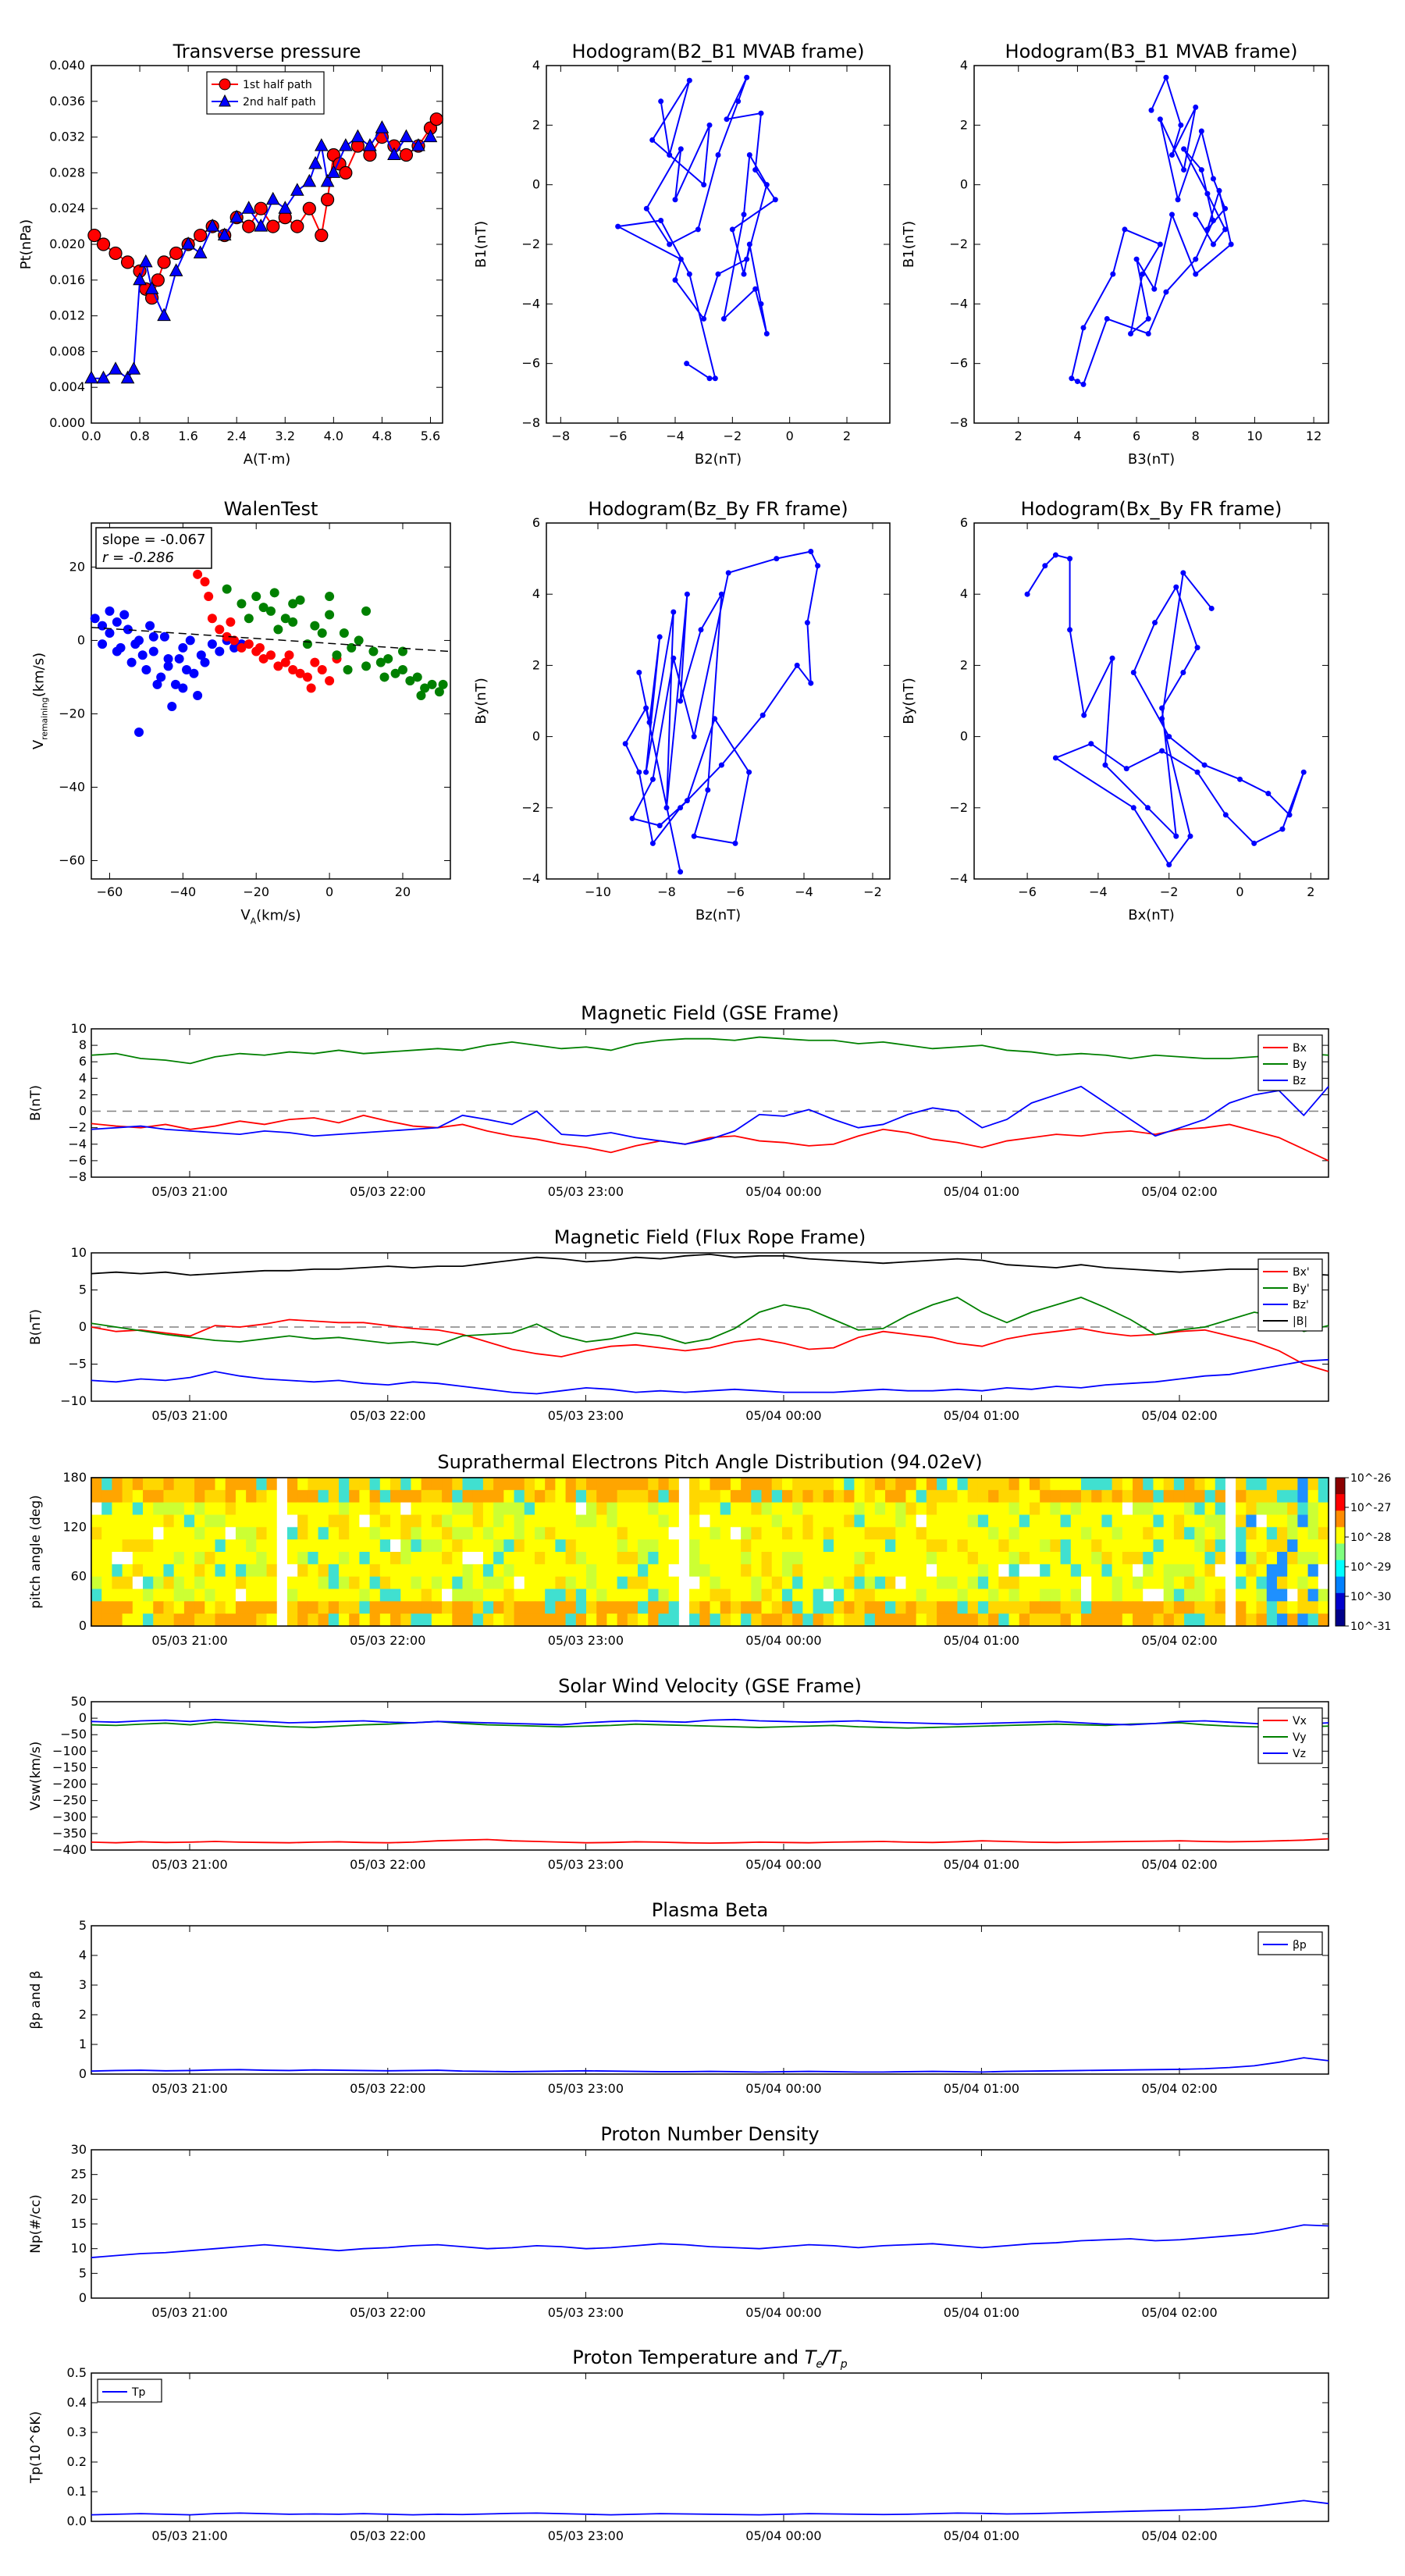 Image resolution: width=1405 pixels, height=2576 pixels. Describe the element at coordinates (481, 701) in the screenshot. I see `y-axis-label: By(nT)` at that location.